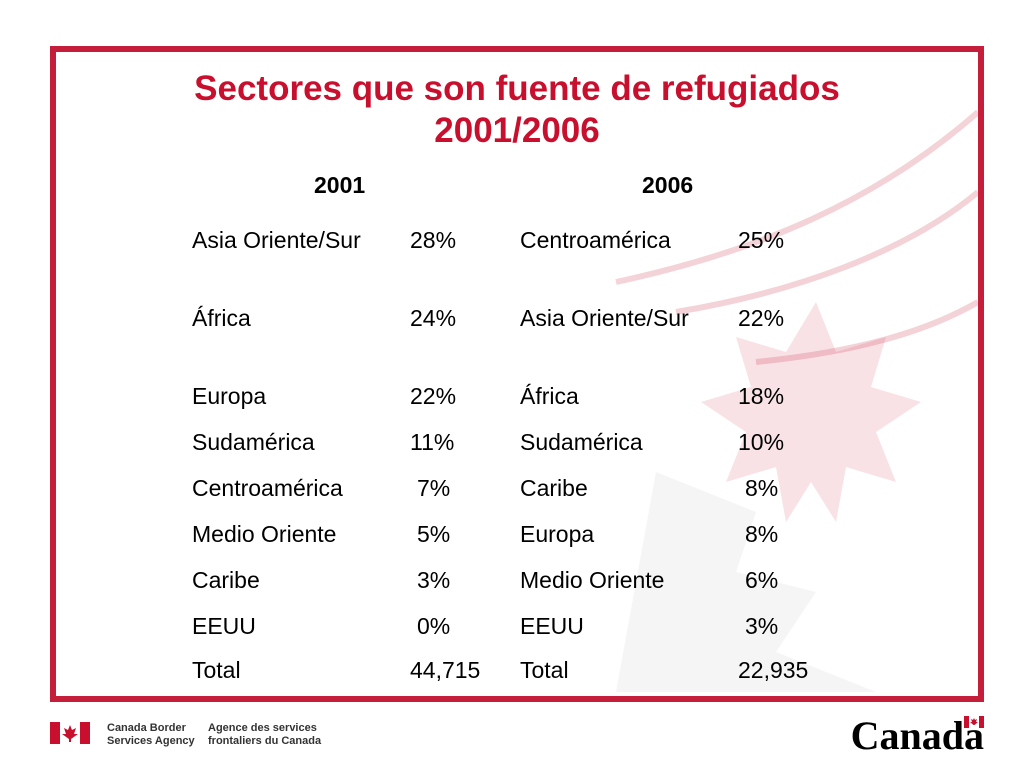  Describe the element at coordinates (595, 240) in the screenshot. I see `region-2006: Centroamérica` at that location.